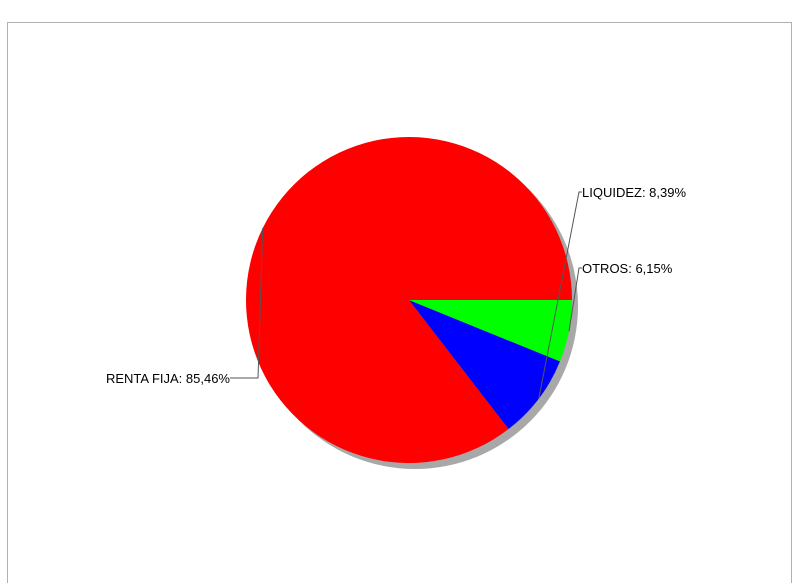  Describe the element at coordinates (634, 192) in the screenshot. I see `slice-label: LIQUIDEZ: 8,39%` at that location.